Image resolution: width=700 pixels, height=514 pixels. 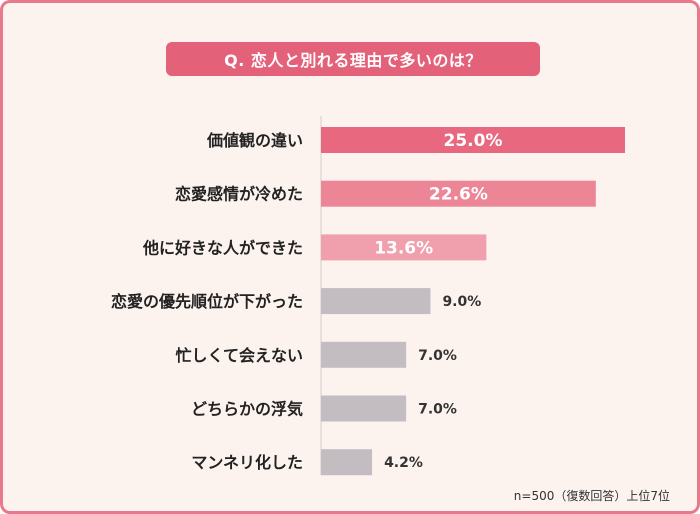 I want to click on category-label: 他に好きな人ができた, so click(x=222, y=247).